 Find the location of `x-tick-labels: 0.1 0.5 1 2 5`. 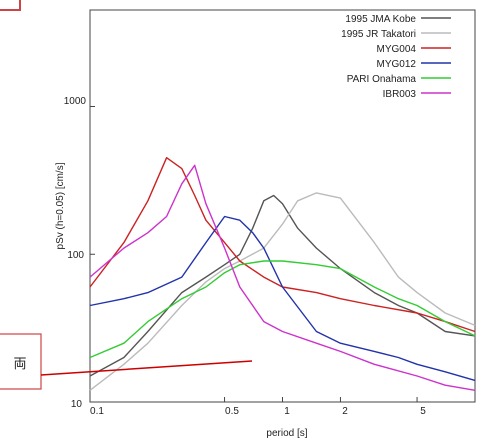

x-tick-labels: 0.1 0.5 1 2 5 is located at coordinates (258, 411).